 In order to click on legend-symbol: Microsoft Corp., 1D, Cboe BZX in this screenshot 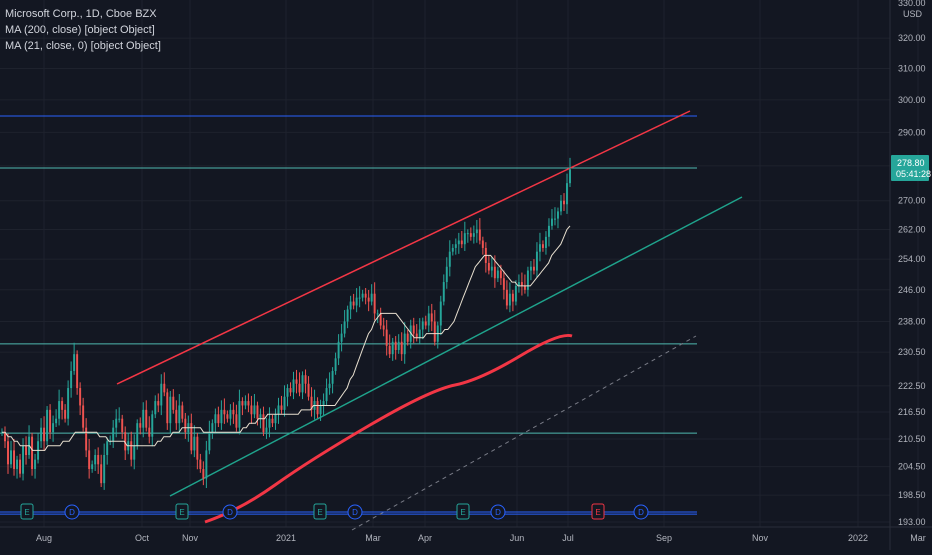, I will do `click(81, 14)`.